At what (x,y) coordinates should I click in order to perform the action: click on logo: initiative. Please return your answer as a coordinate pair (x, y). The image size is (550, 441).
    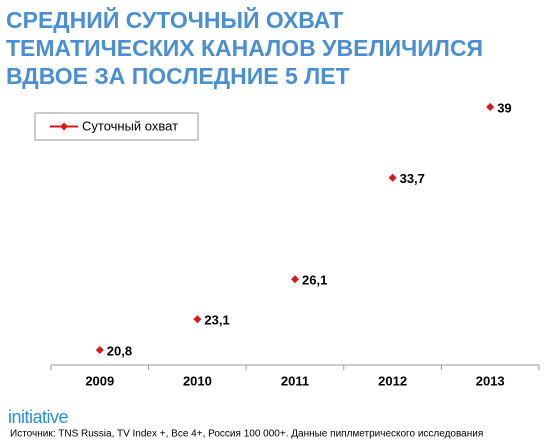
    Looking at the image, I should click on (38, 417).